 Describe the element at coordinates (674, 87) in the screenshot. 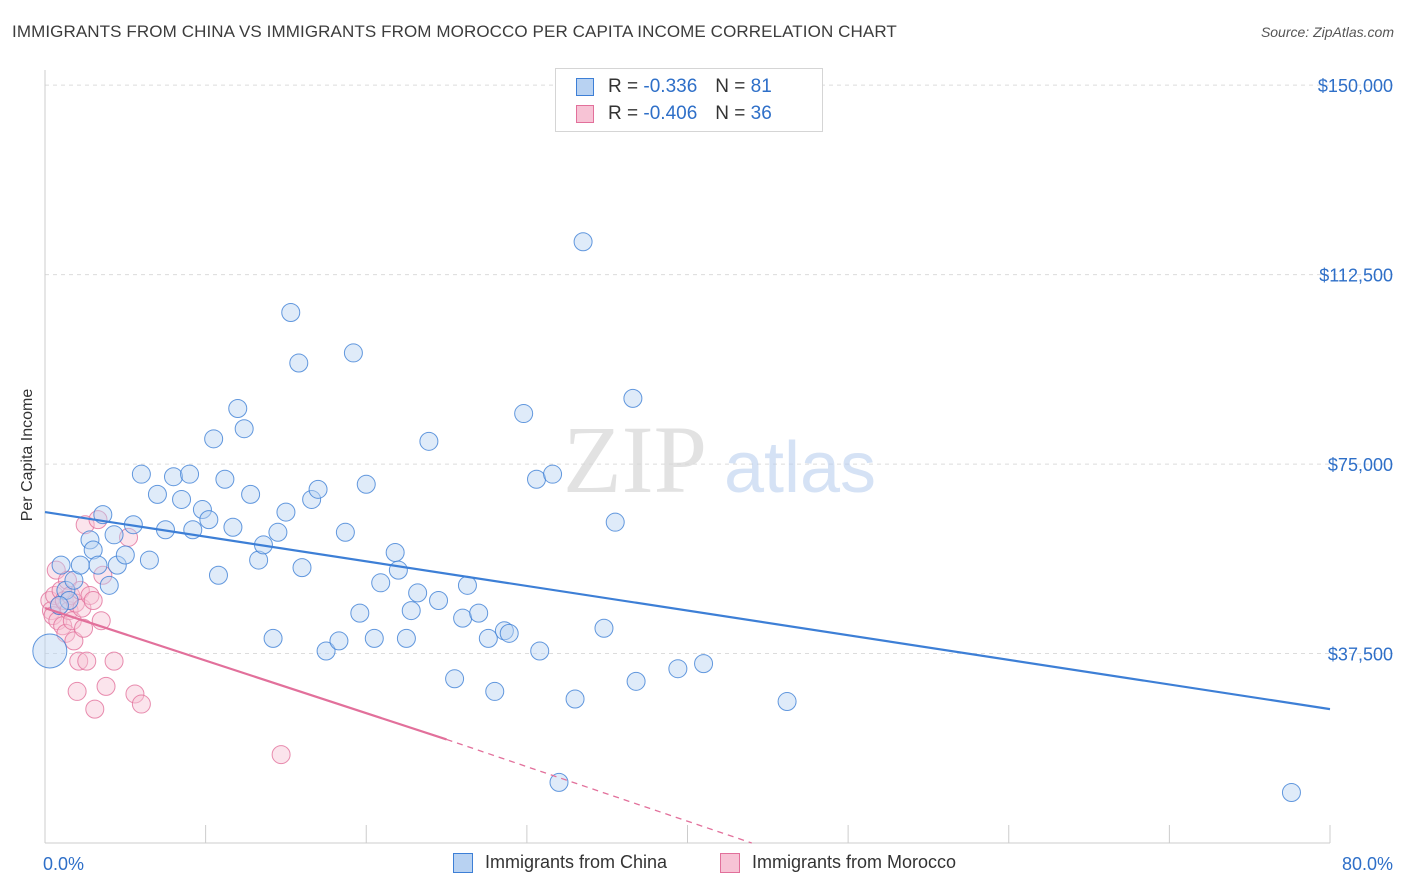

I see `legend-row-china: R = -0.336 N = 81` at that location.